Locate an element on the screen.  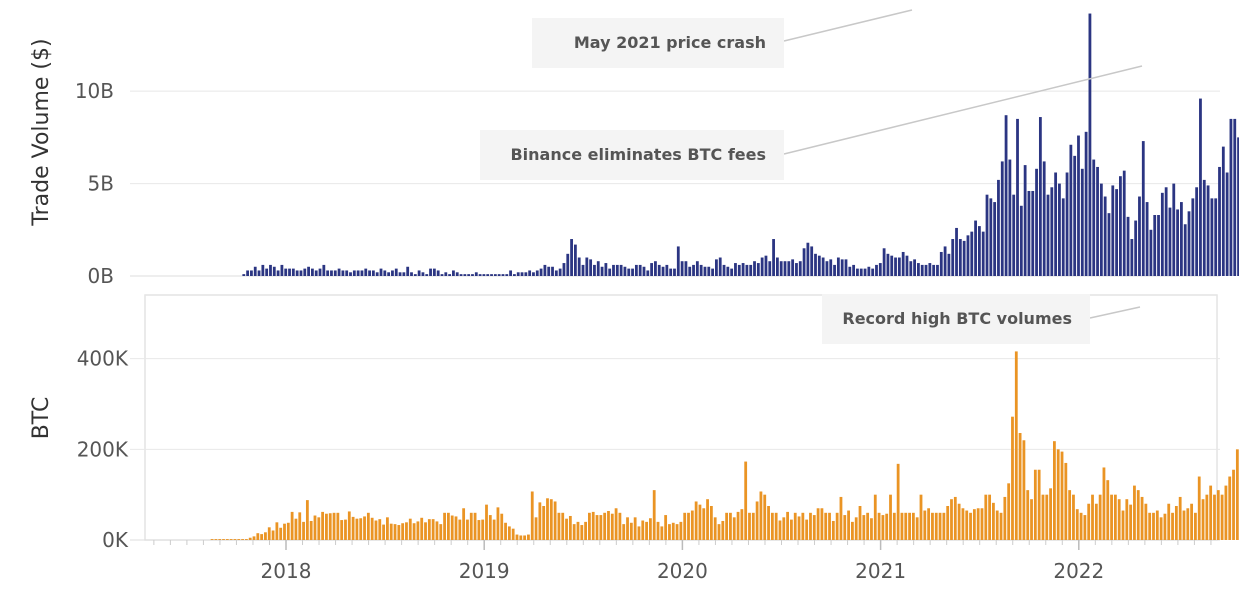
annotation-connector is located at coordinates (963, 110).